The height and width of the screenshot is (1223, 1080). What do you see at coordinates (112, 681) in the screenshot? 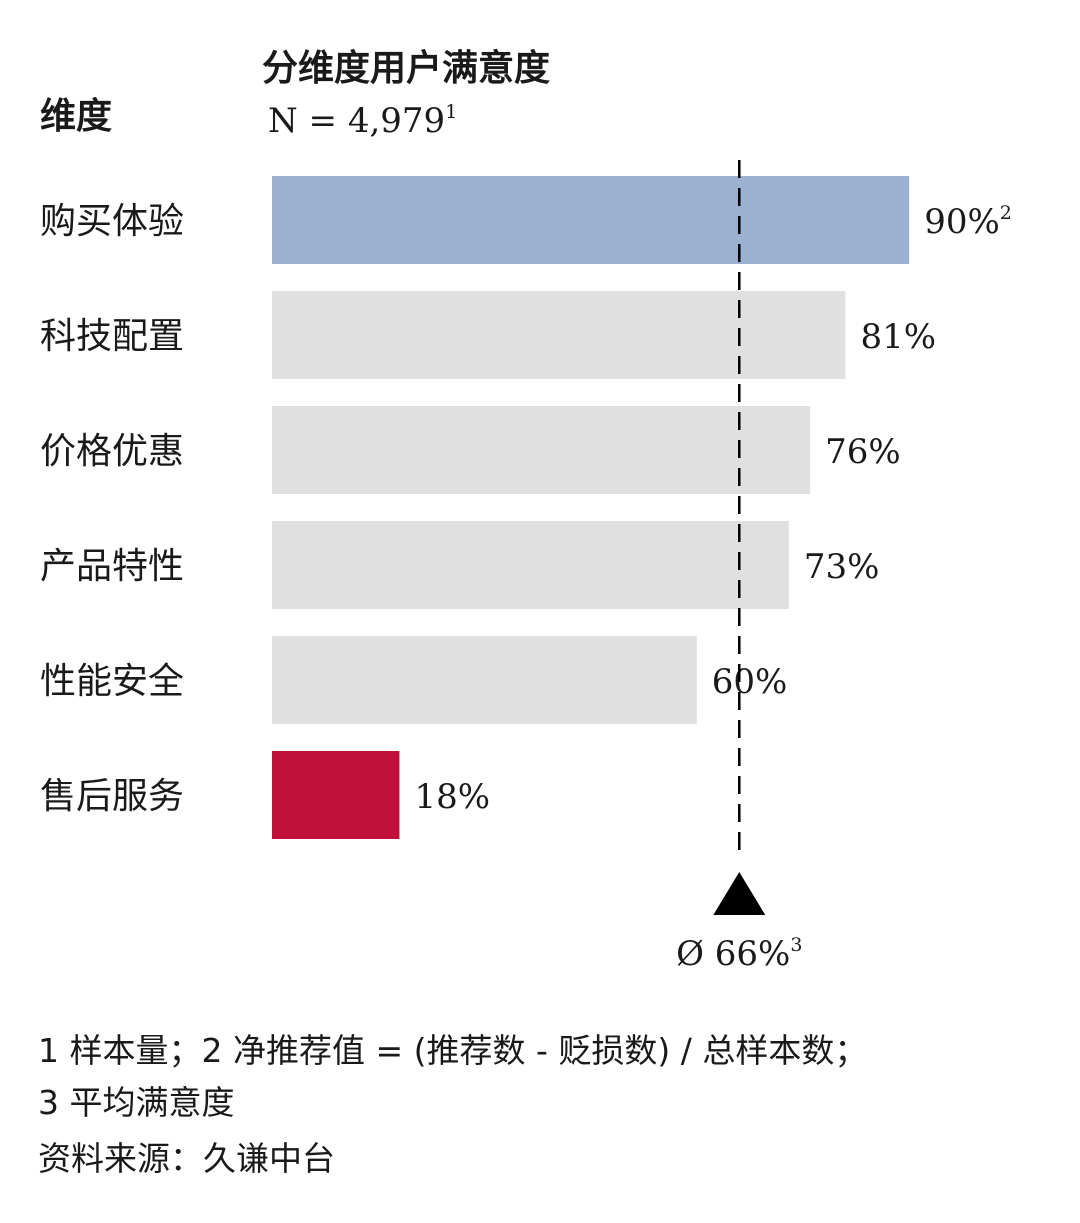
I see `category-label: 性能安全` at bounding box center [112, 681].